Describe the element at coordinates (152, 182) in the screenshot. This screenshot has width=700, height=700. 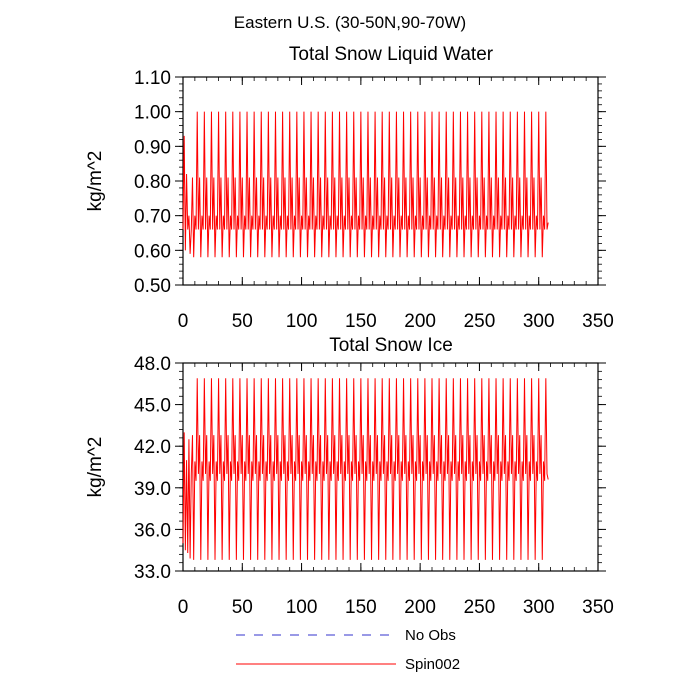
I see `y-tick-label: 0.80` at that location.